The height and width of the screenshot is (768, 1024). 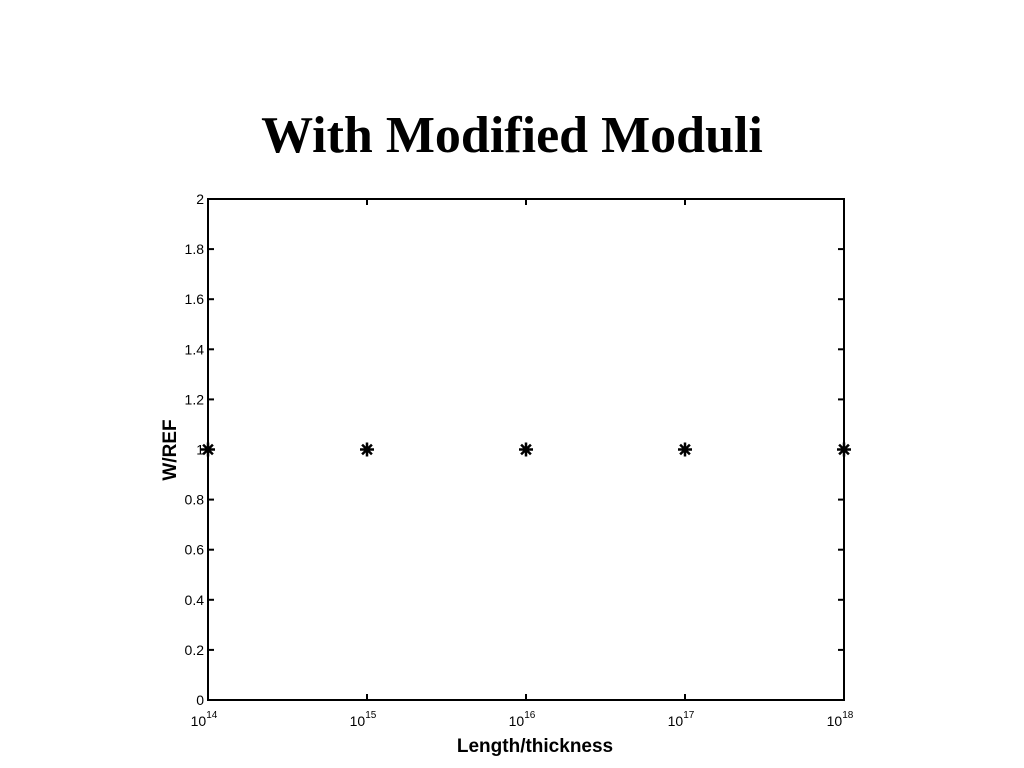 What do you see at coordinates (512, 135) in the screenshot?
I see `chart-title: With Modified Moduli` at bounding box center [512, 135].